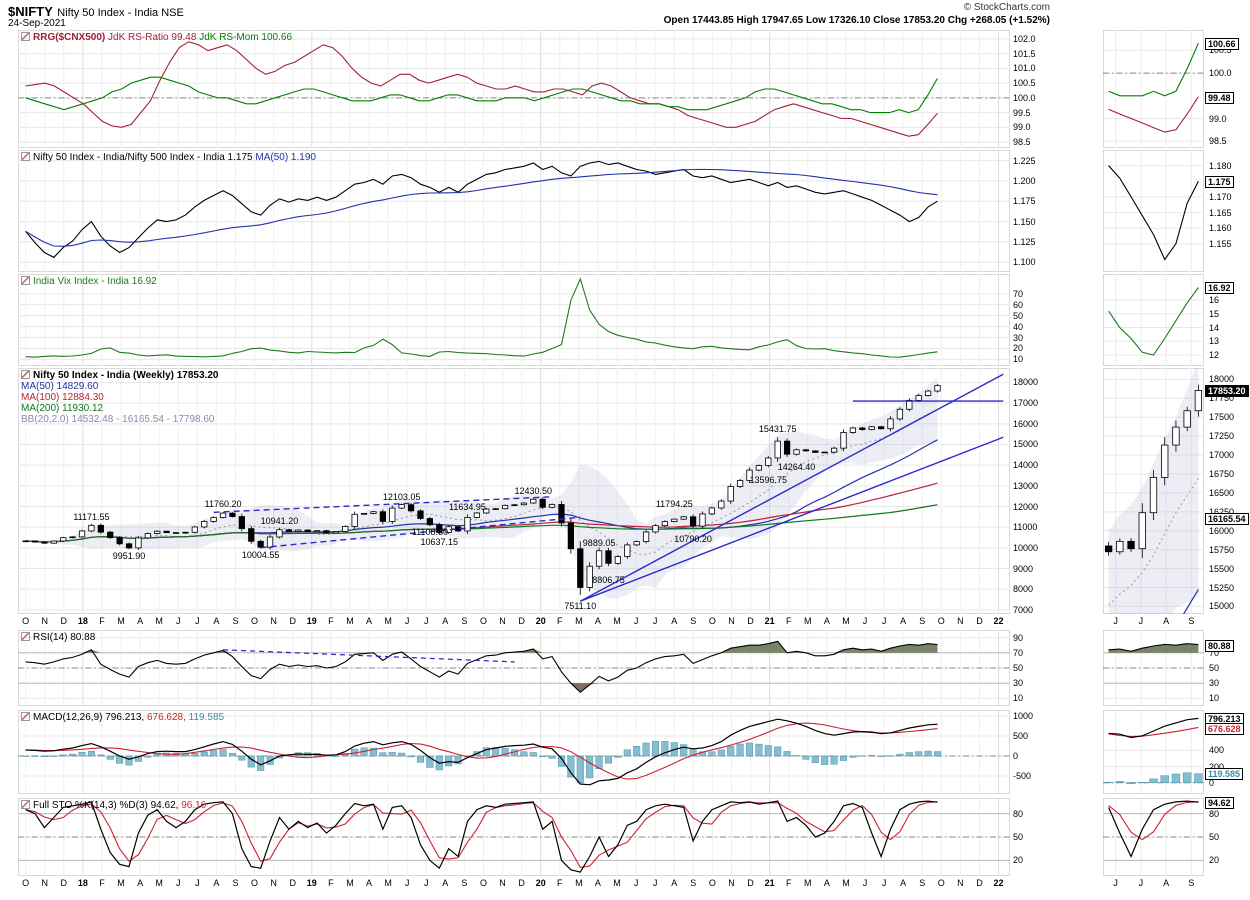 The height and width of the screenshot is (900, 1250). I want to click on y-axis-tick: 102.0, so click(1024, 38).